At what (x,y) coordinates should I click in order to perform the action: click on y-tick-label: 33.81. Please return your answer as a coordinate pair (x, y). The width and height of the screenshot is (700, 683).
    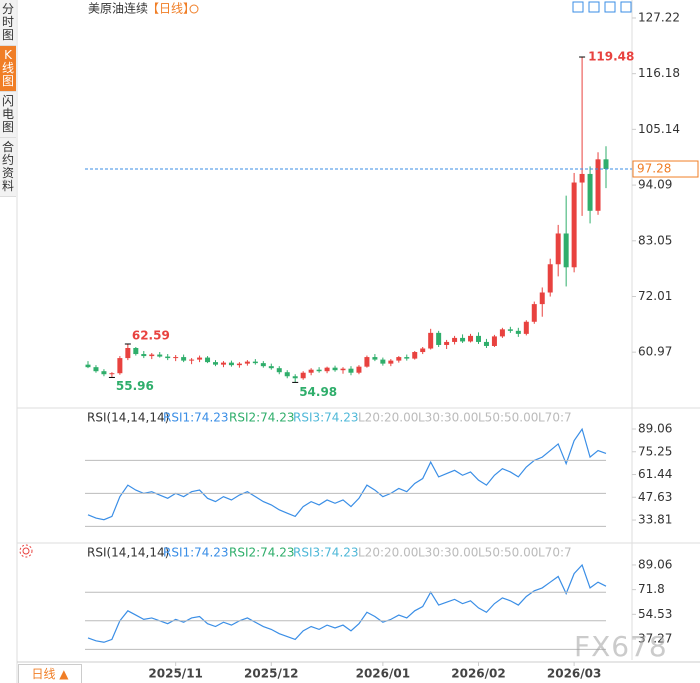
    Looking at the image, I should click on (655, 520).